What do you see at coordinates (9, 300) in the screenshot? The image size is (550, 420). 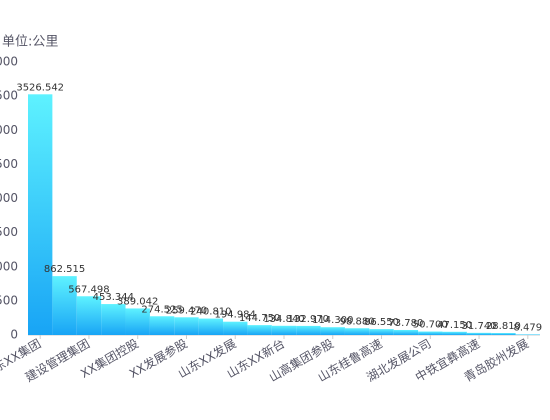 I see `y-tick-label: 500` at bounding box center [9, 300].